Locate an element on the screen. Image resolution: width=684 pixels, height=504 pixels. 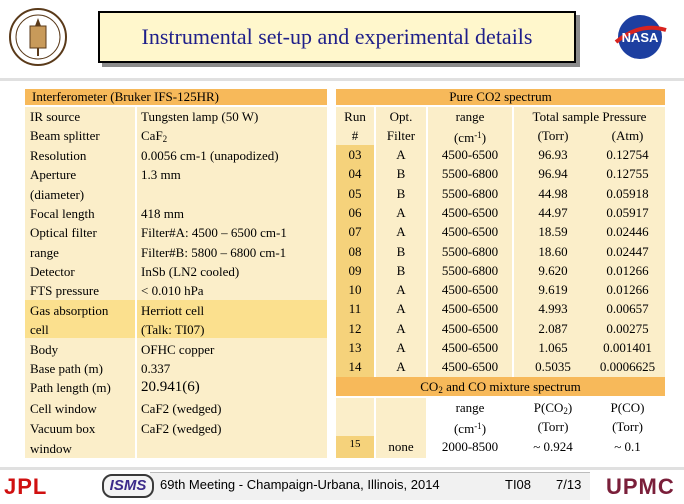
value-filter-a: Filter#A: 4500 – 6500 cm-1 is located at coordinates (214, 232).